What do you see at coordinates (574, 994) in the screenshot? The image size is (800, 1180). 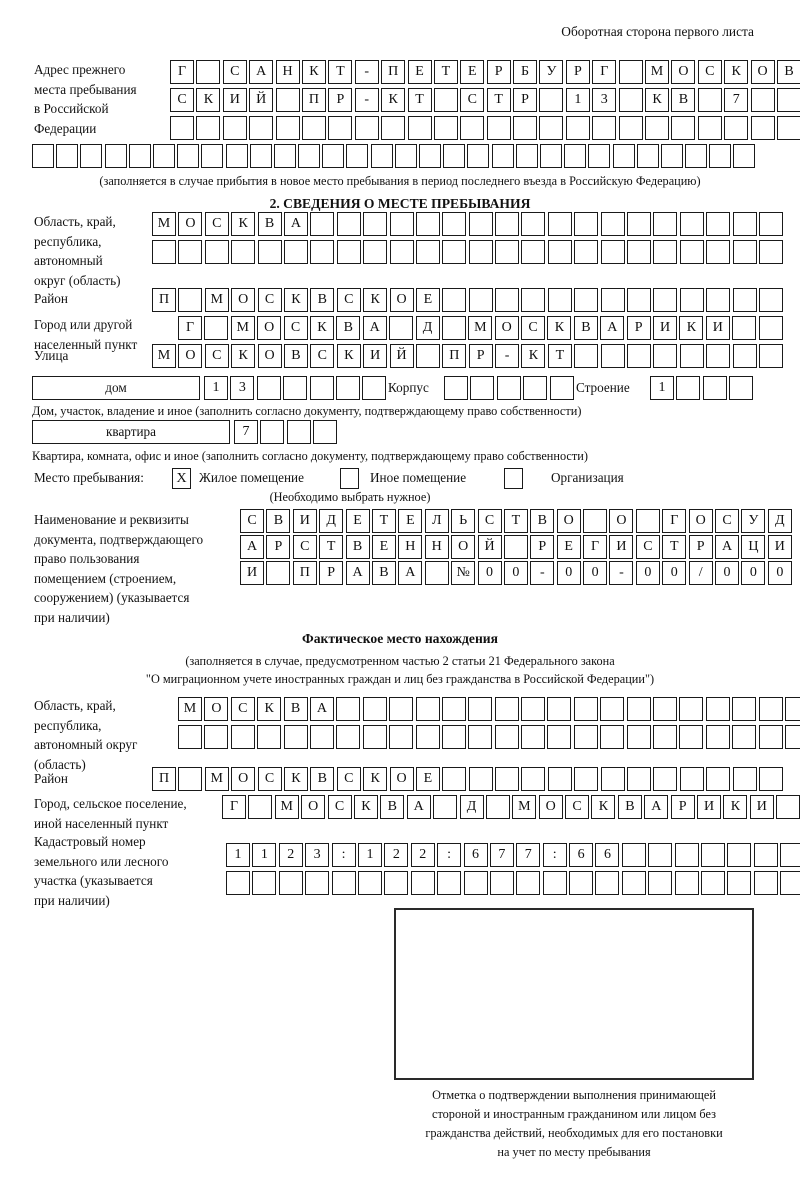 I see `stamp-box` at bounding box center [574, 994].